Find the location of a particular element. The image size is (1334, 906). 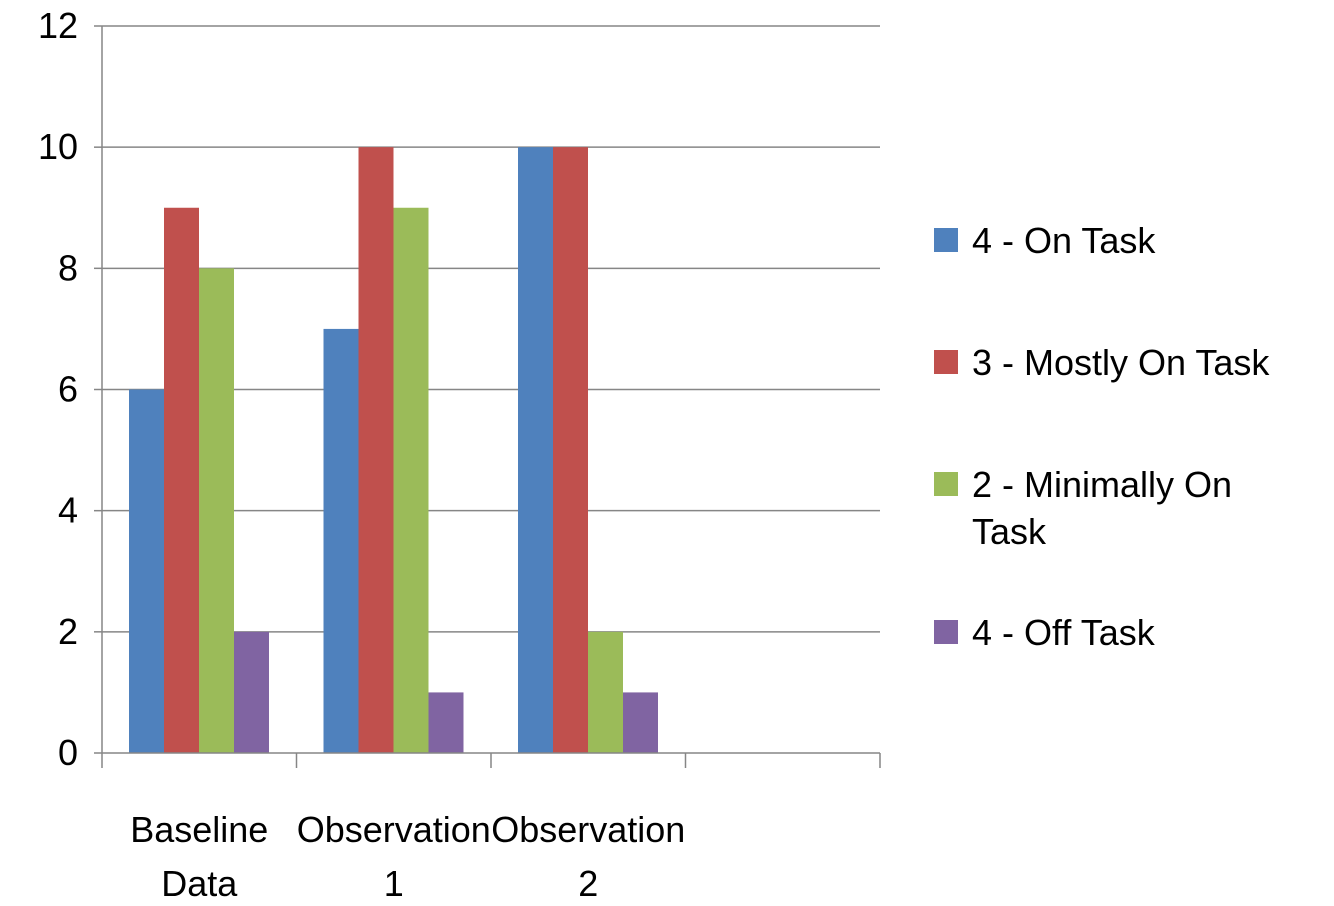

legend-label: 4 - On Task is located at coordinates (1064, 240).